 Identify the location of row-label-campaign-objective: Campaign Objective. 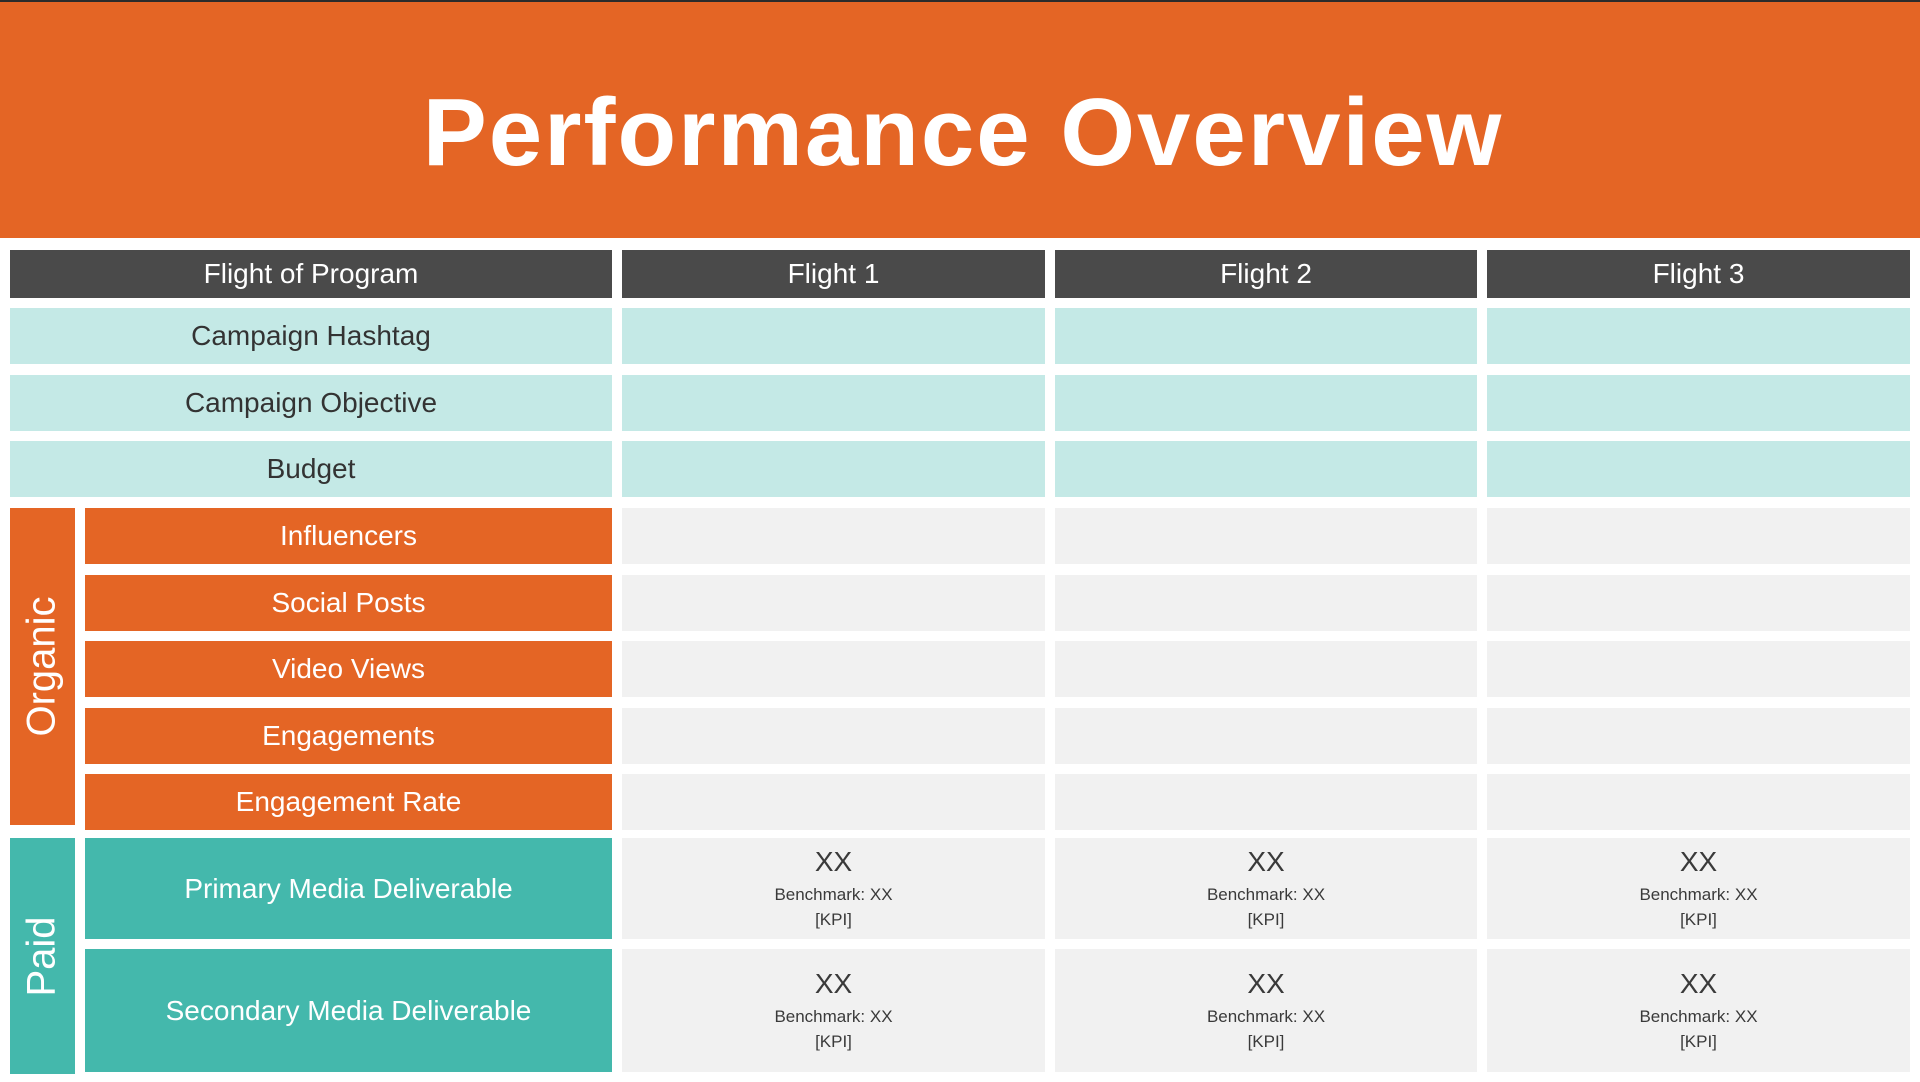
(311, 403).